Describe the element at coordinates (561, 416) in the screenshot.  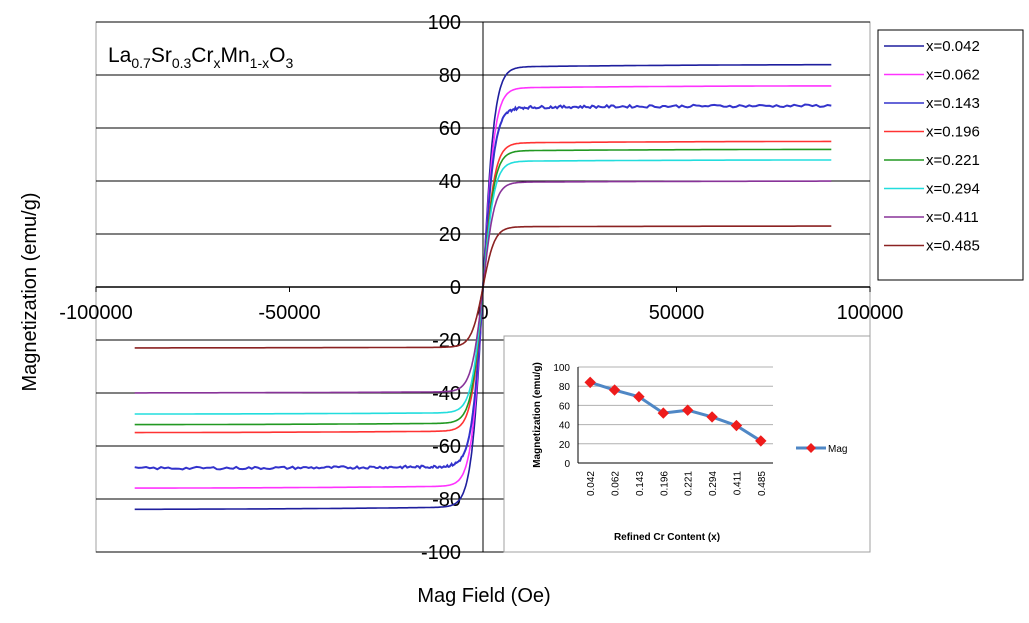
I see `inset-y-tick-labels: 100 80 60 40 20 0` at that location.